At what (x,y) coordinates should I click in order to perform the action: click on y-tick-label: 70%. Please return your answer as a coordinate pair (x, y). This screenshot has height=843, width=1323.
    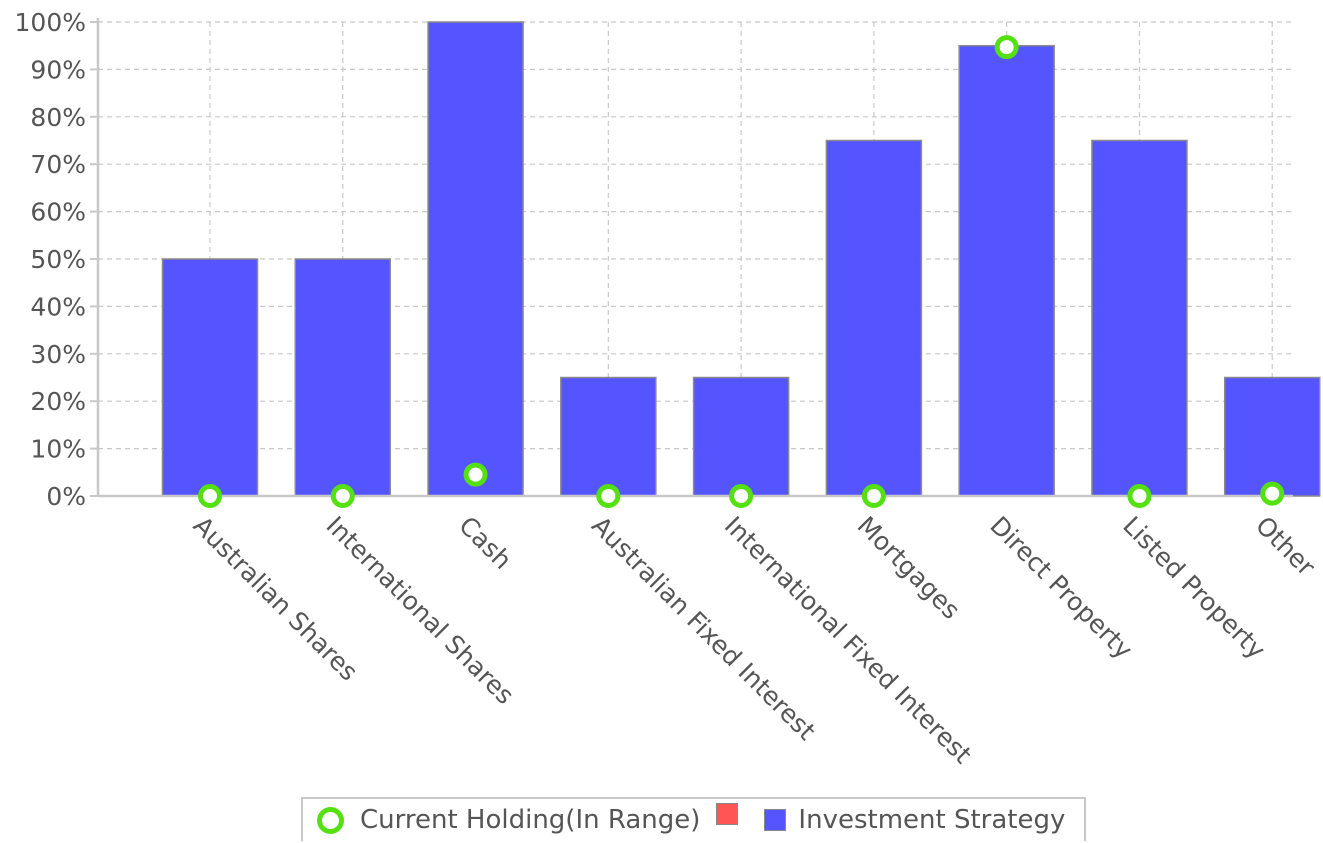
    Looking at the image, I should click on (58, 164).